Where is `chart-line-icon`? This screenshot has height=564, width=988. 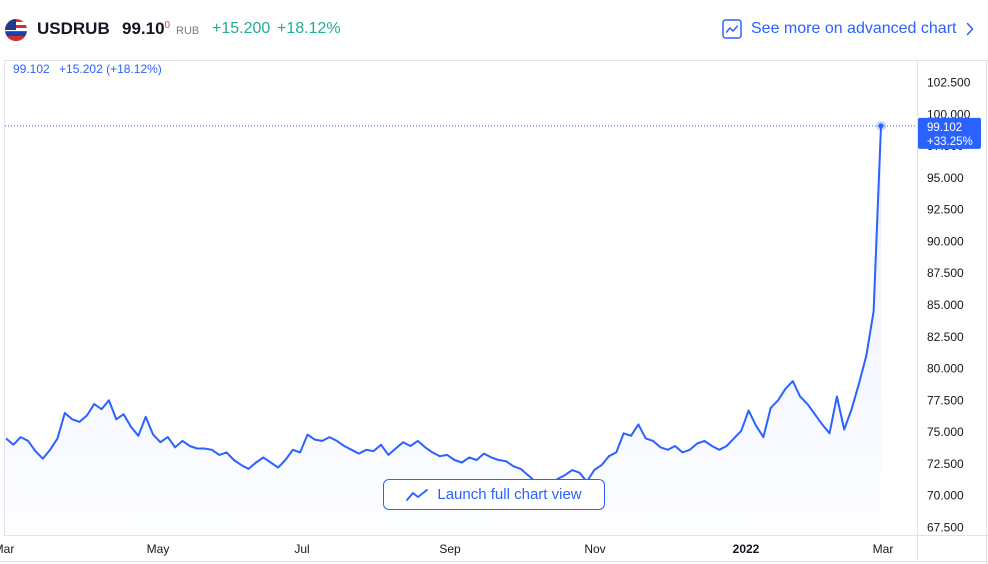 chart-line-icon is located at coordinates (732, 29).